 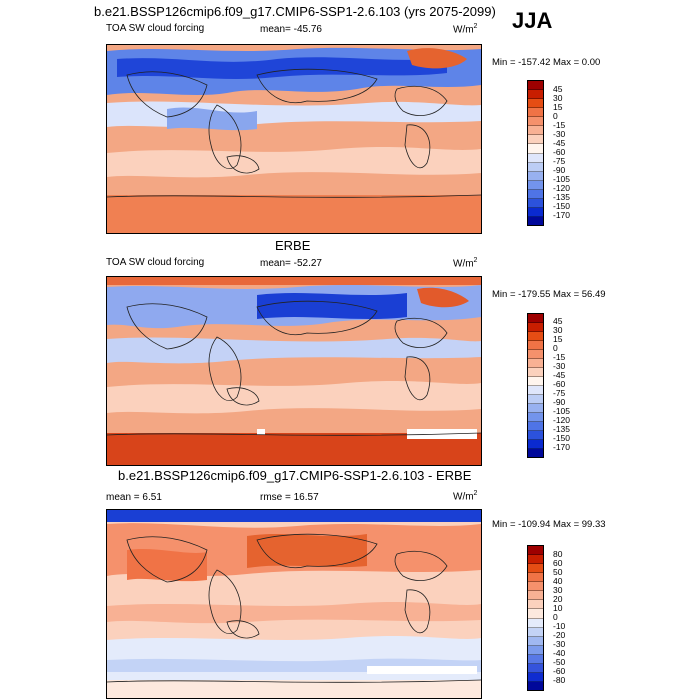 I want to click on colorbar-tick-label: -50, so click(x=559, y=661).